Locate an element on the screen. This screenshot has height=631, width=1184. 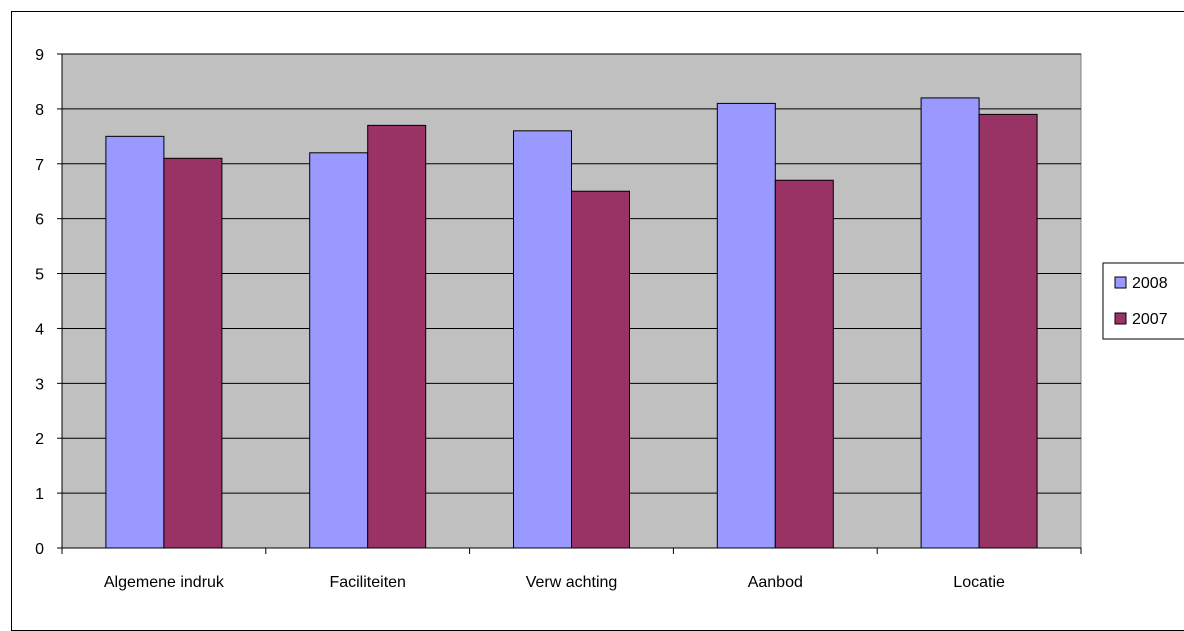
y-tick-label: 8 is located at coordinates (39, 110).